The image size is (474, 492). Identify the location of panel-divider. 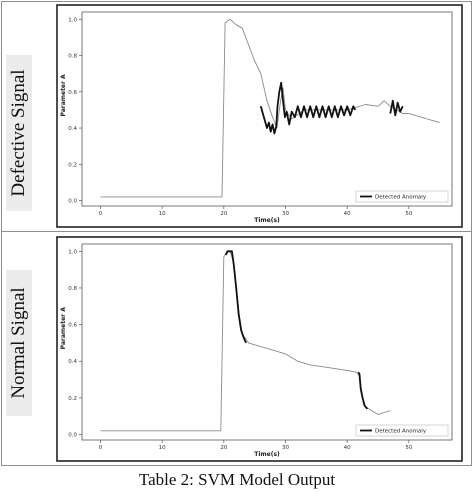
(236, 231).